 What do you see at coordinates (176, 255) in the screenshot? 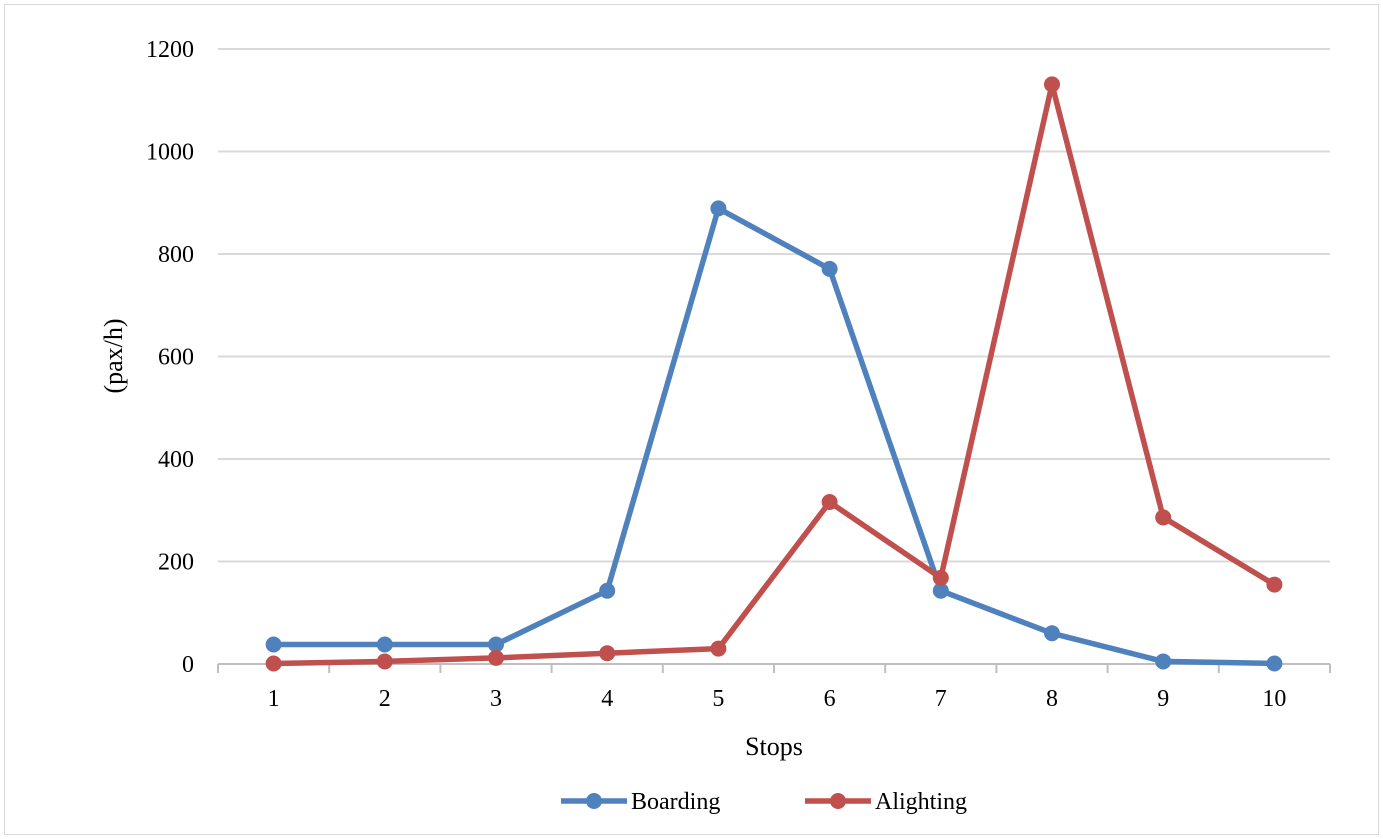
I see `y-tick-label: 800` at bounding box center [176, 255].